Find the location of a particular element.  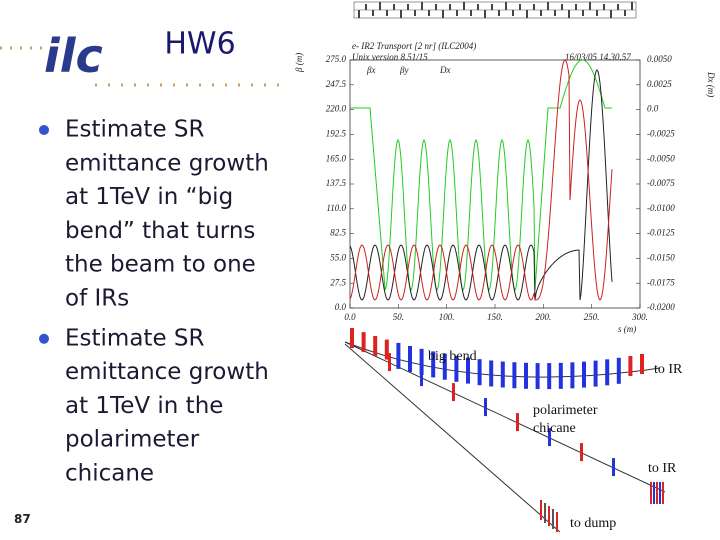

beamline-label: to IR is located at coordinates (668, 369).